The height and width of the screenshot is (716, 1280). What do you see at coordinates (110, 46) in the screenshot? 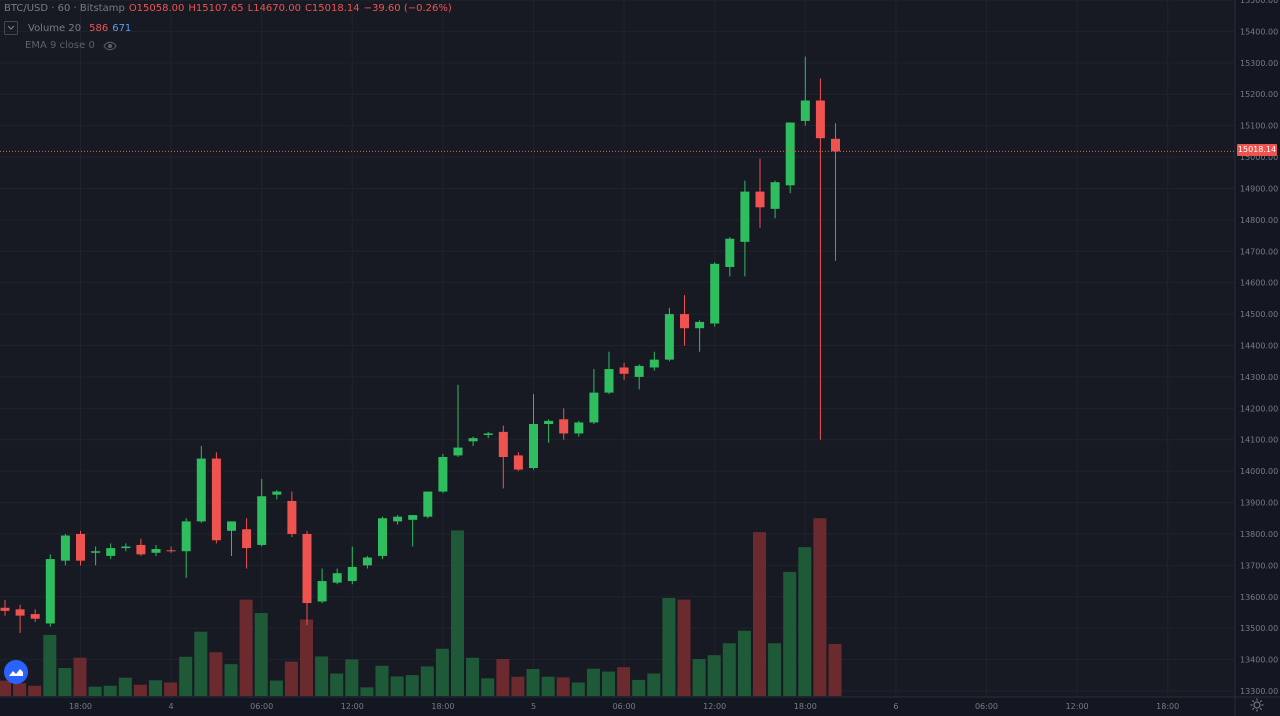
I see `eye-icon` at bounding box center [110, 46].